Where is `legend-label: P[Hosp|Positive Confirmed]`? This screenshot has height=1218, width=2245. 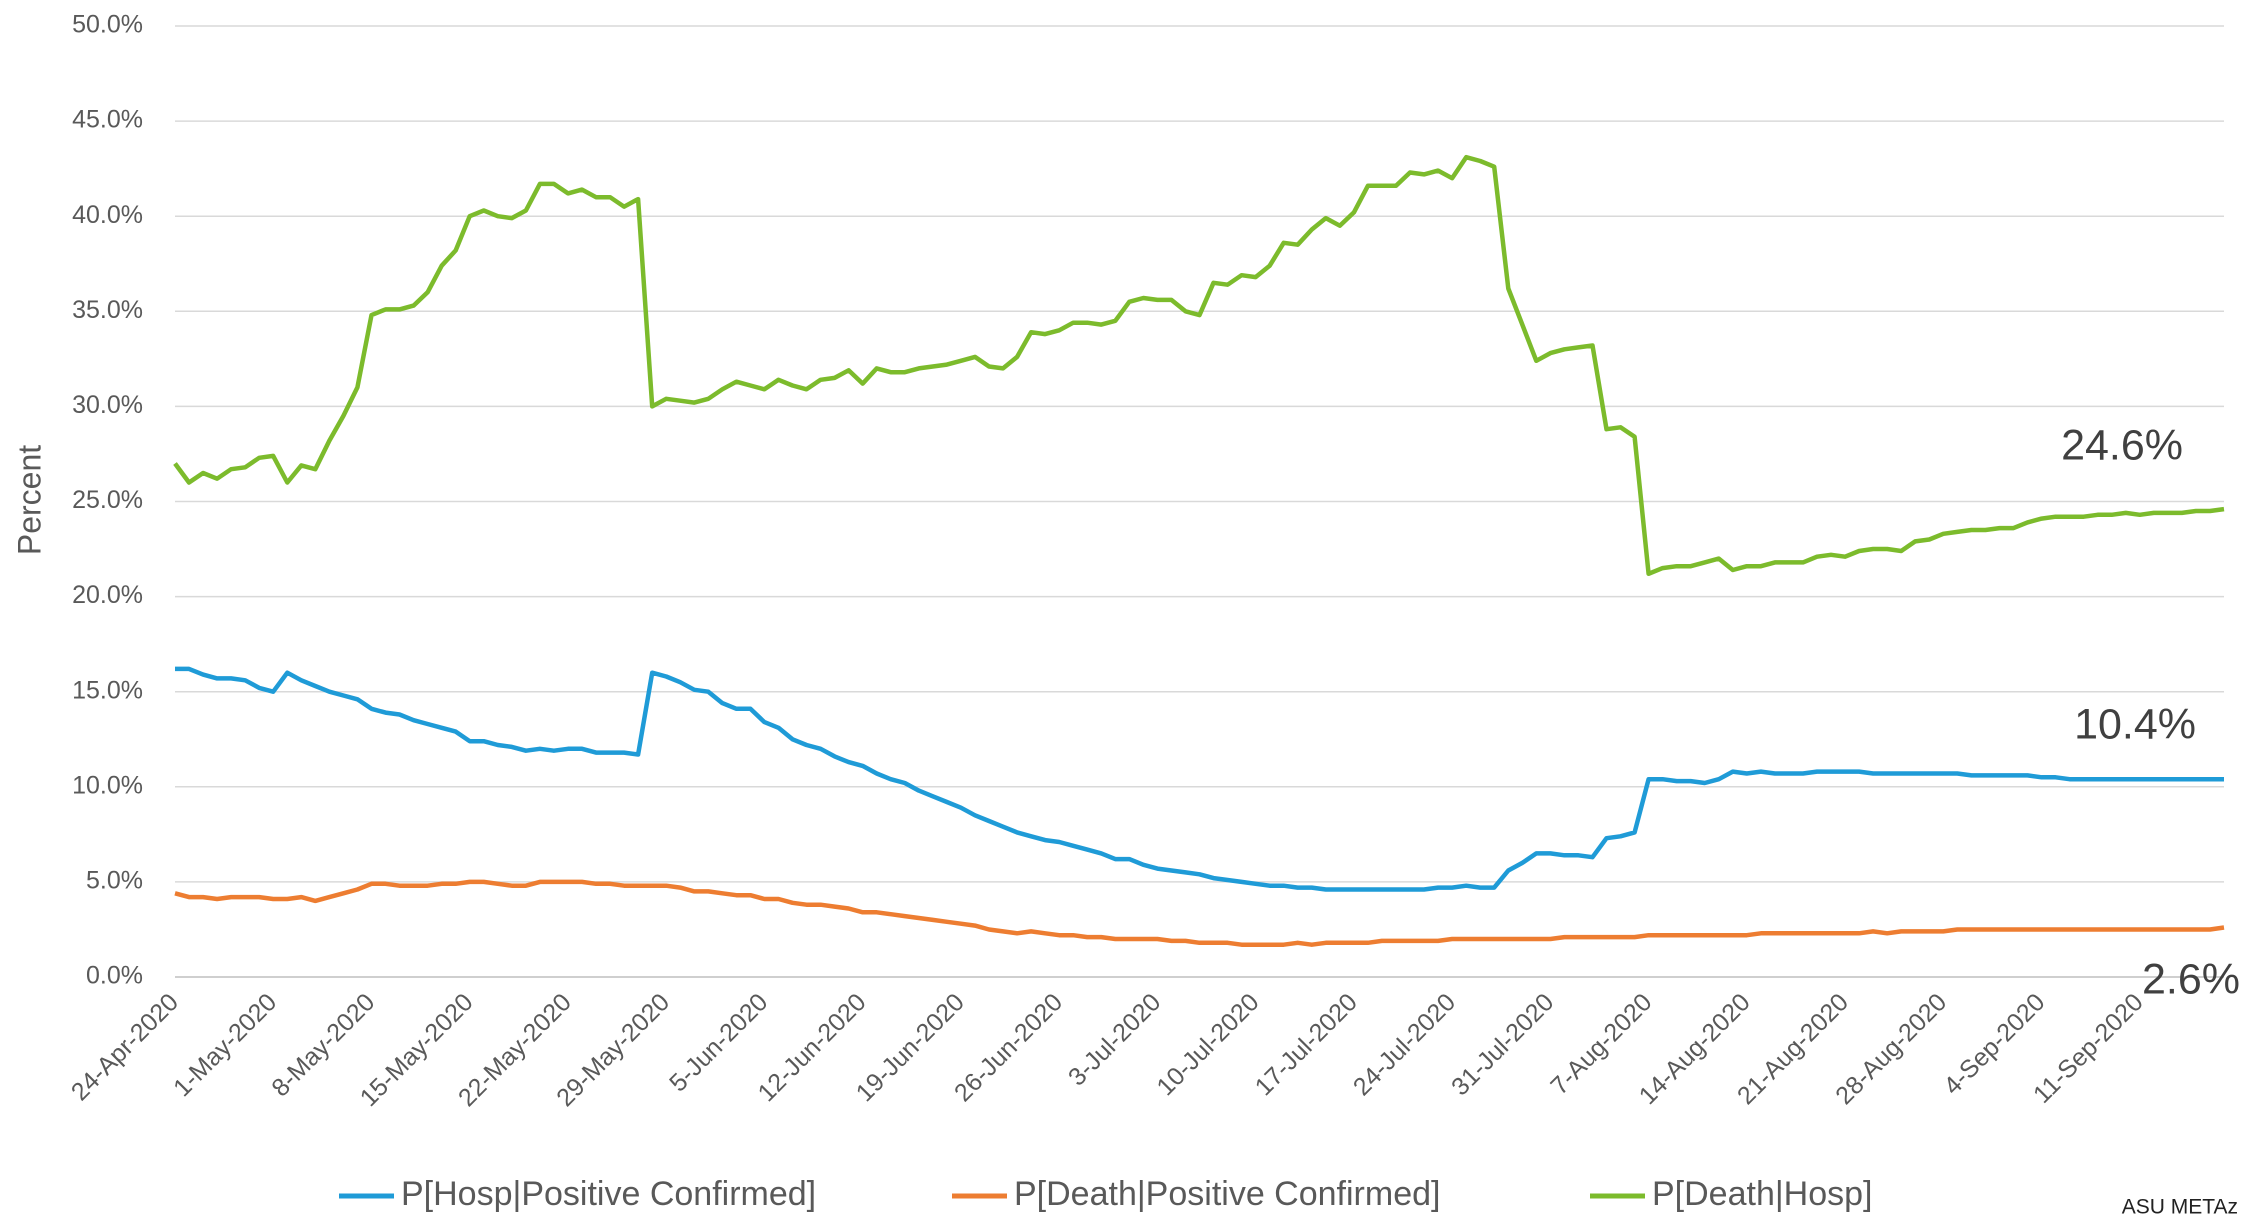
legend-label: P[Hosp|Positive Confirmed] is located at coordinates (608, 1194).